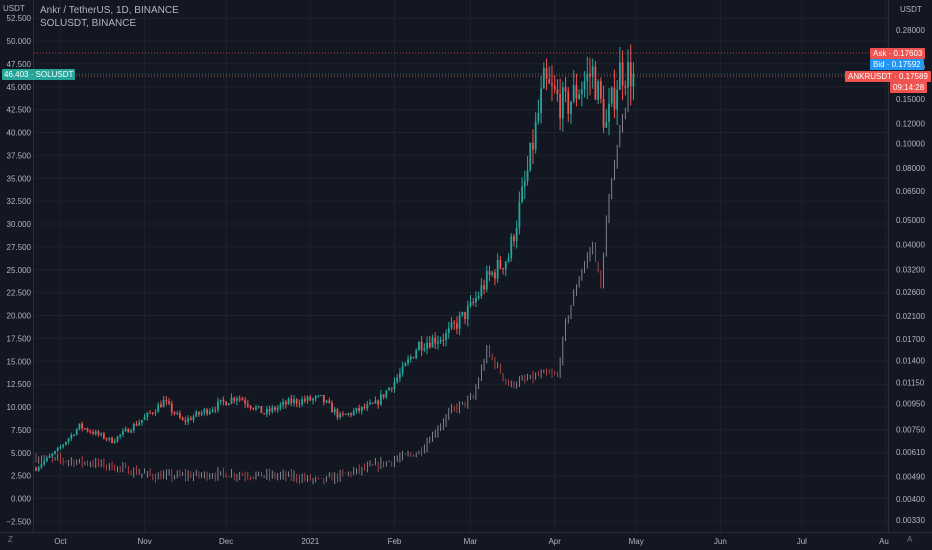 The height and width of the screenshot is (550, 932). I want to click on bar-countdown: 09:14:28, so click(909, 87).